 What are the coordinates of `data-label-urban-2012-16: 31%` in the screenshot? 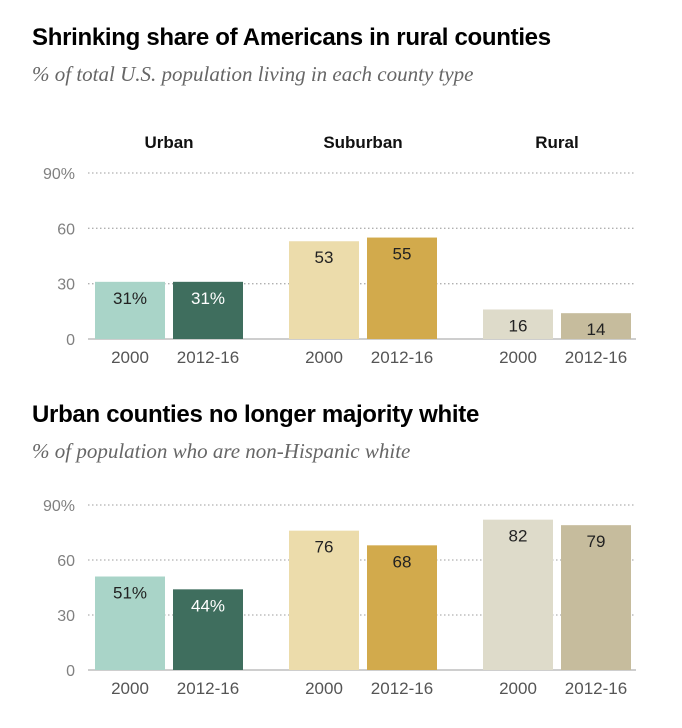 It's located at (208, 298).